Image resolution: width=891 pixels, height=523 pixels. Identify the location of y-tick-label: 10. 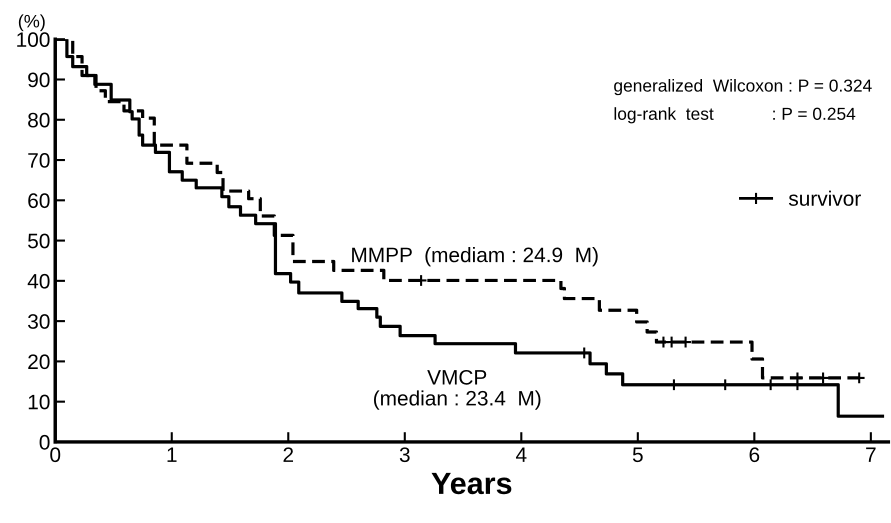
(39, 402).